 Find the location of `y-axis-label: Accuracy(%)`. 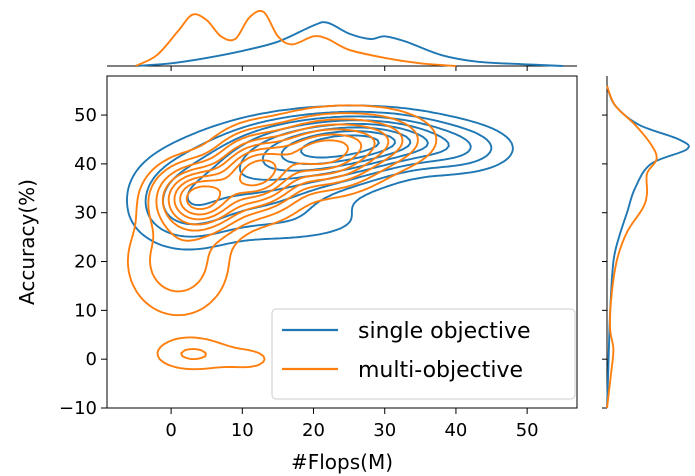

y-axis-label: Accuracy(%) is located at coordinates (27, 242).